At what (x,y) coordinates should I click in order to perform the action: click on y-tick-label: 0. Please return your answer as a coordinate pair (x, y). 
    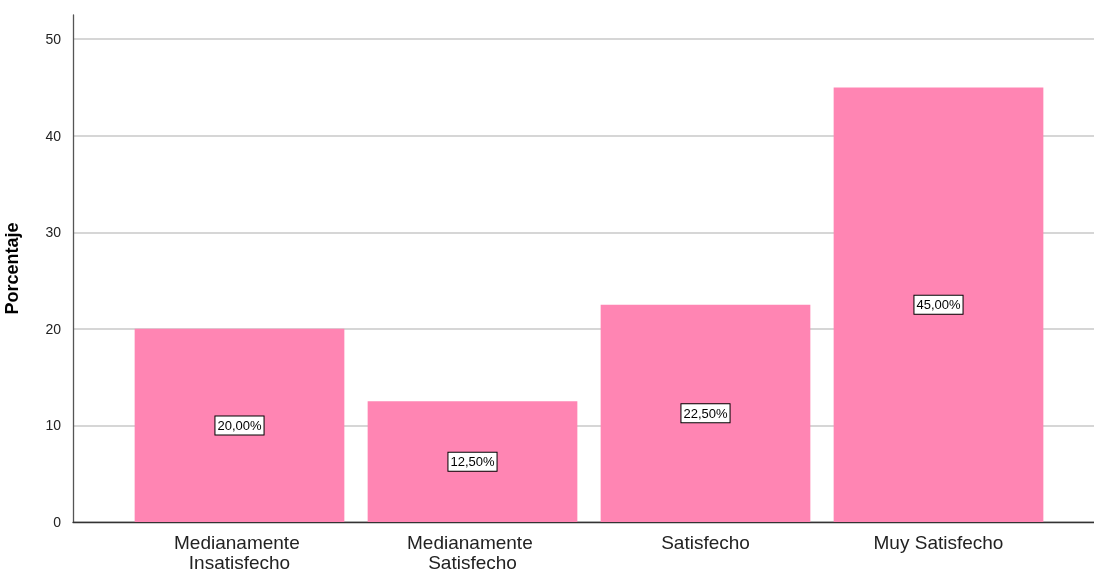
    Looking at the image, I should click on (57, 522).